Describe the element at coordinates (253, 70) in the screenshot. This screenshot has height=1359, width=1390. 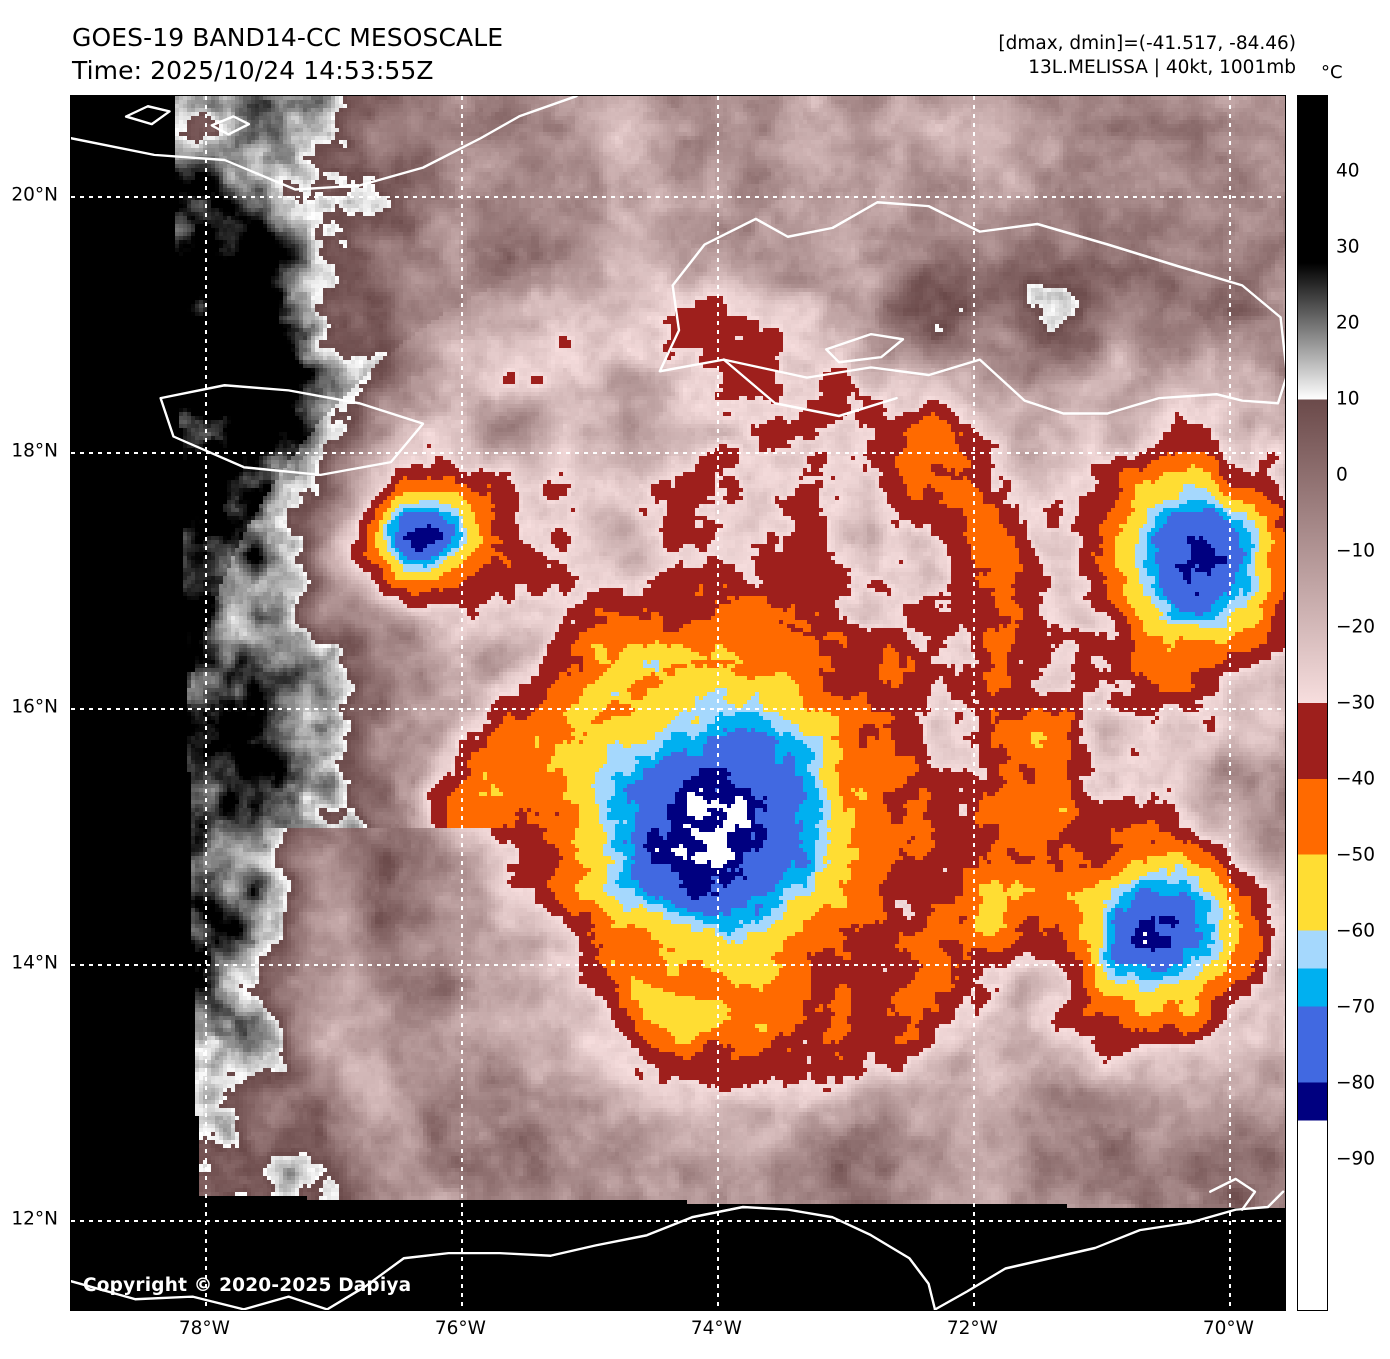
I see `timestamp-label: Time: 2025/10/24 14:53:55Z` at that location.